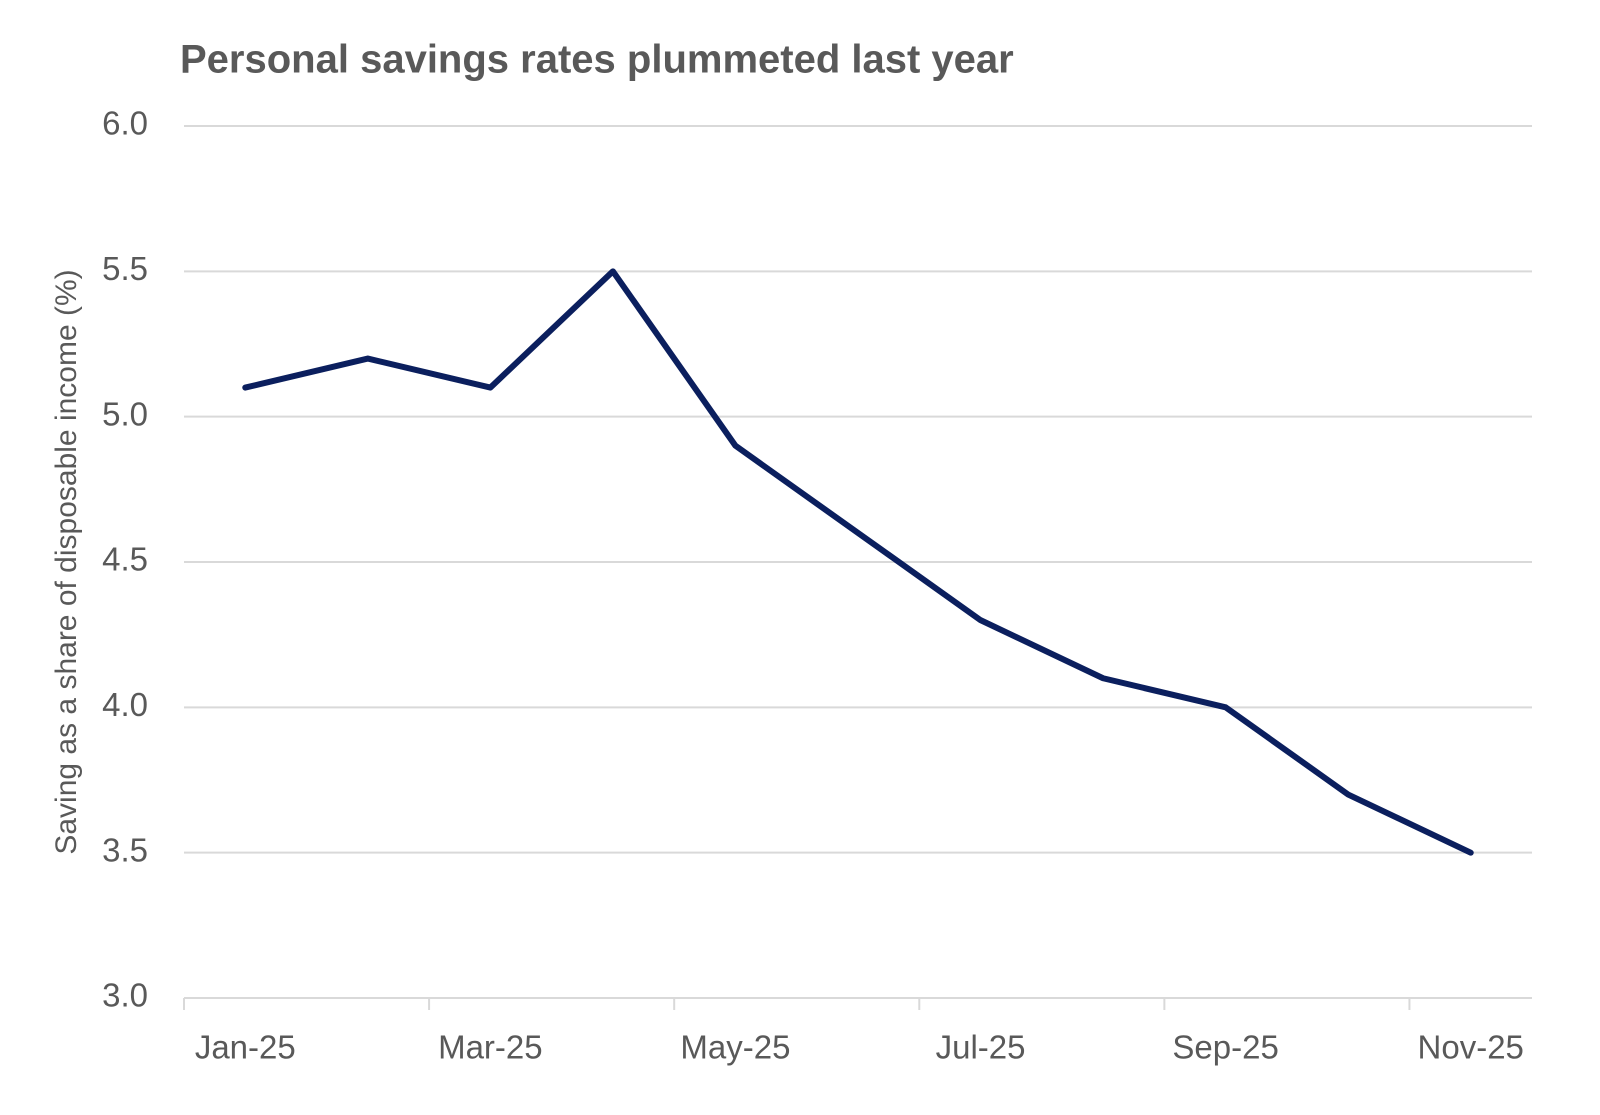 Image resolution: width=1600 pixels, height=1115 pixels. Describe the element at coordinates (1225, 1047) in the screenshot. I see `x-tick-label: Sep-25` at that location.